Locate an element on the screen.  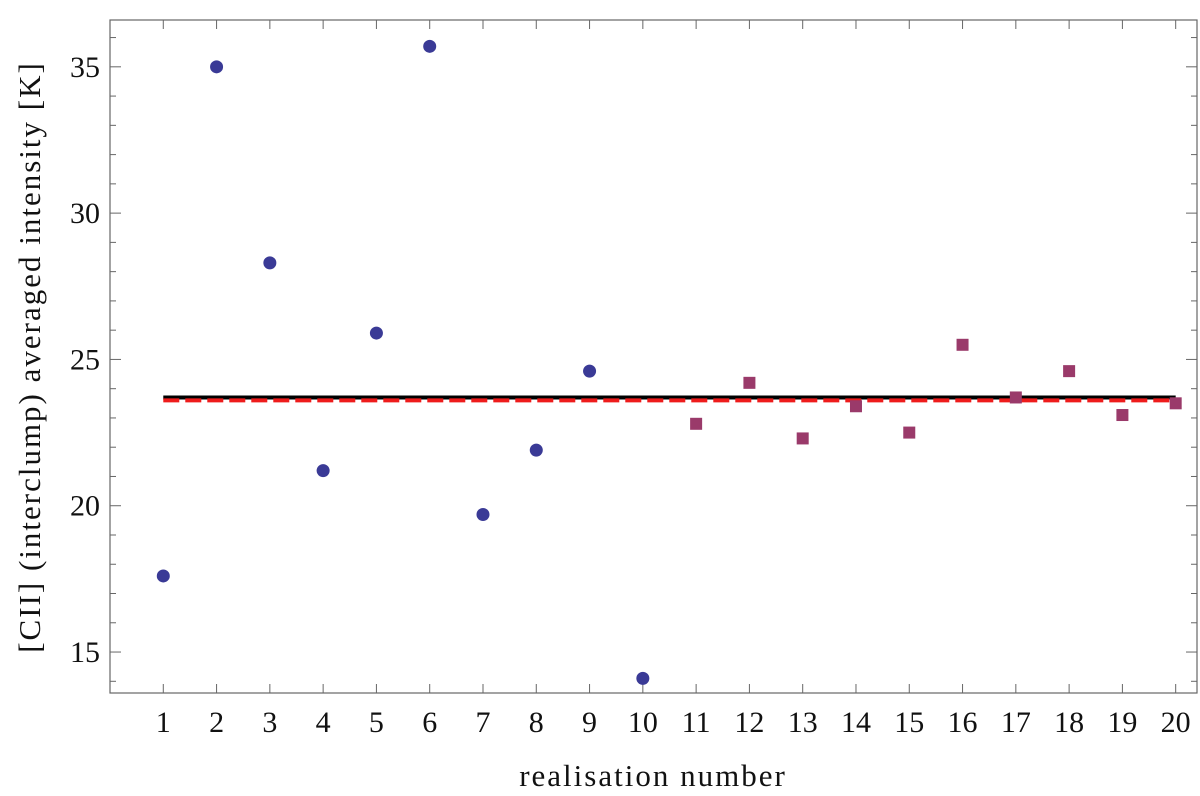
y-tick-label: 15 is located at coordinates (85, 652).